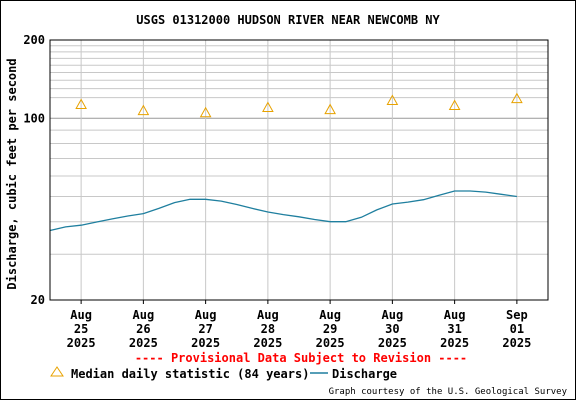 This screenshot has height=400, width=576. I want to click on x-tick-label: 26, so click(143, 329).